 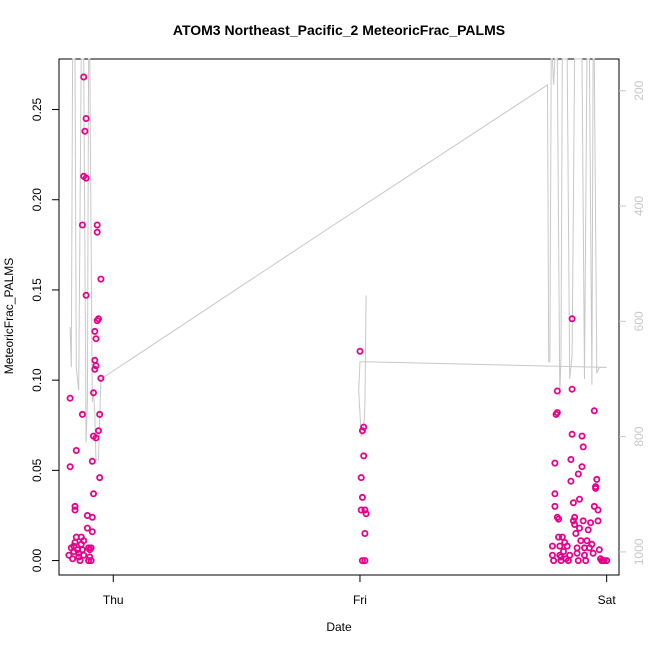 I want to click on y-axis-label: MeteoricFrac_PALMS, so click(x=9, y=316).